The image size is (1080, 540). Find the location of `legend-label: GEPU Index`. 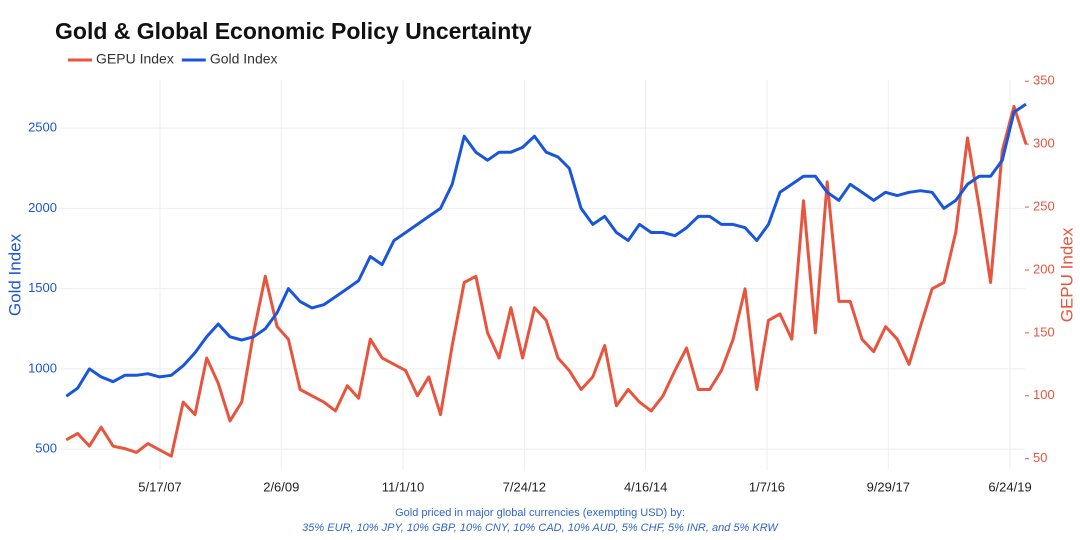

legend-label: GEPU Index is located at coordinates (135, 59).